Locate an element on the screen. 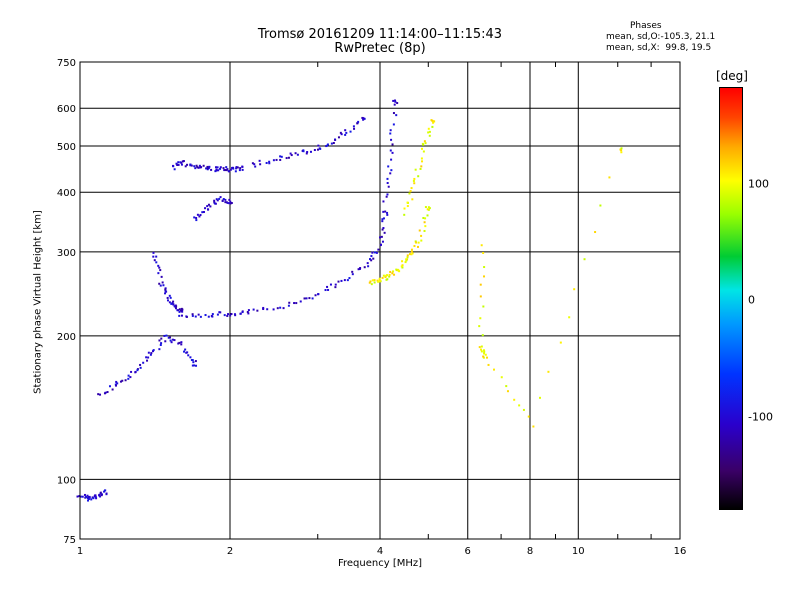 The height and width of the screenshot is (600, 800). colorbar-tick-label: 100 is located at coordinates (758, 184).